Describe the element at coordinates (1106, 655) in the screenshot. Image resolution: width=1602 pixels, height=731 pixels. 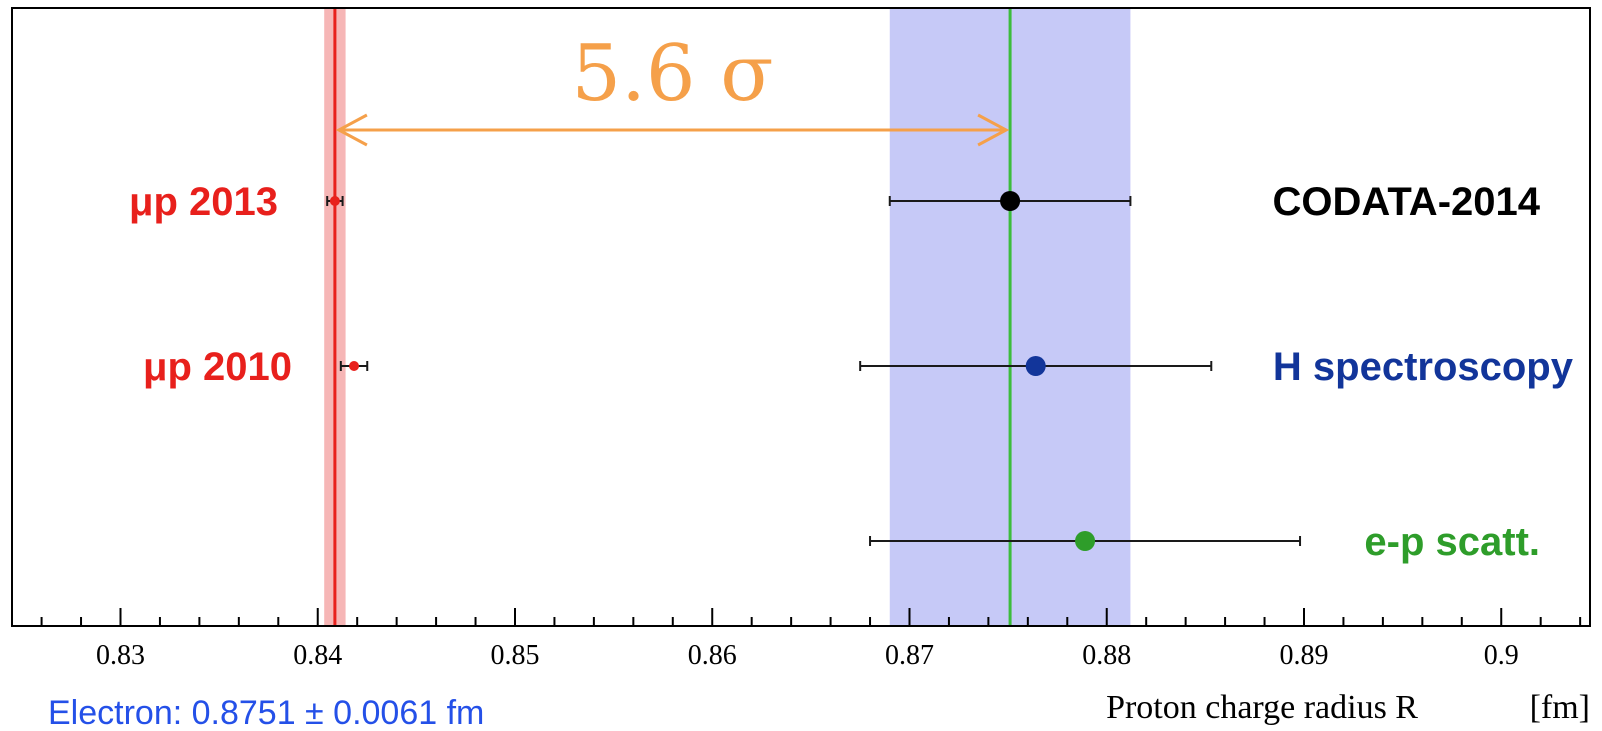
I see `x-tick-label: 0.88` at that location.